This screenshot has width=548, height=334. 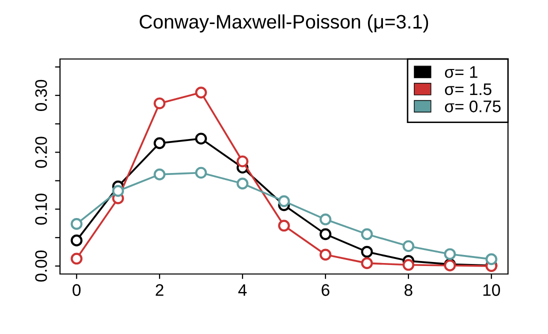 I want to click on legend-label: σ= 1, so click(x=461, y=72).